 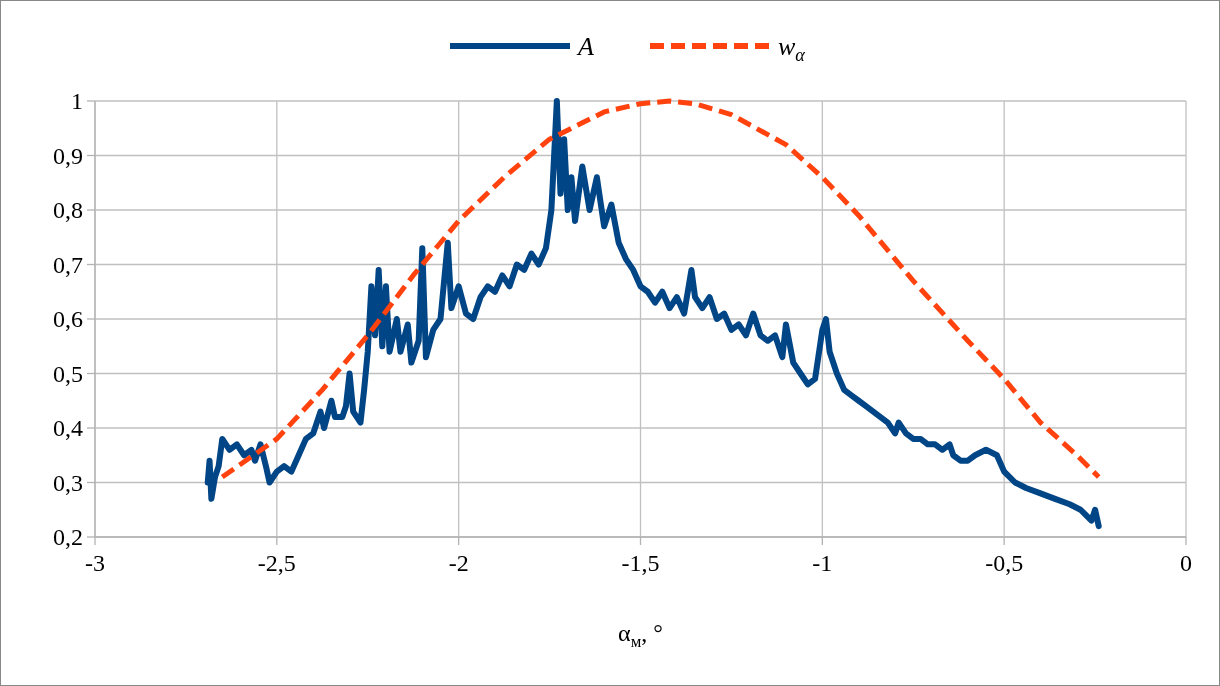 What do you see at coordinates (68, 428) in the screenshot?
I see `y-tick-label: 0,4` at bounding box center [68, 428].